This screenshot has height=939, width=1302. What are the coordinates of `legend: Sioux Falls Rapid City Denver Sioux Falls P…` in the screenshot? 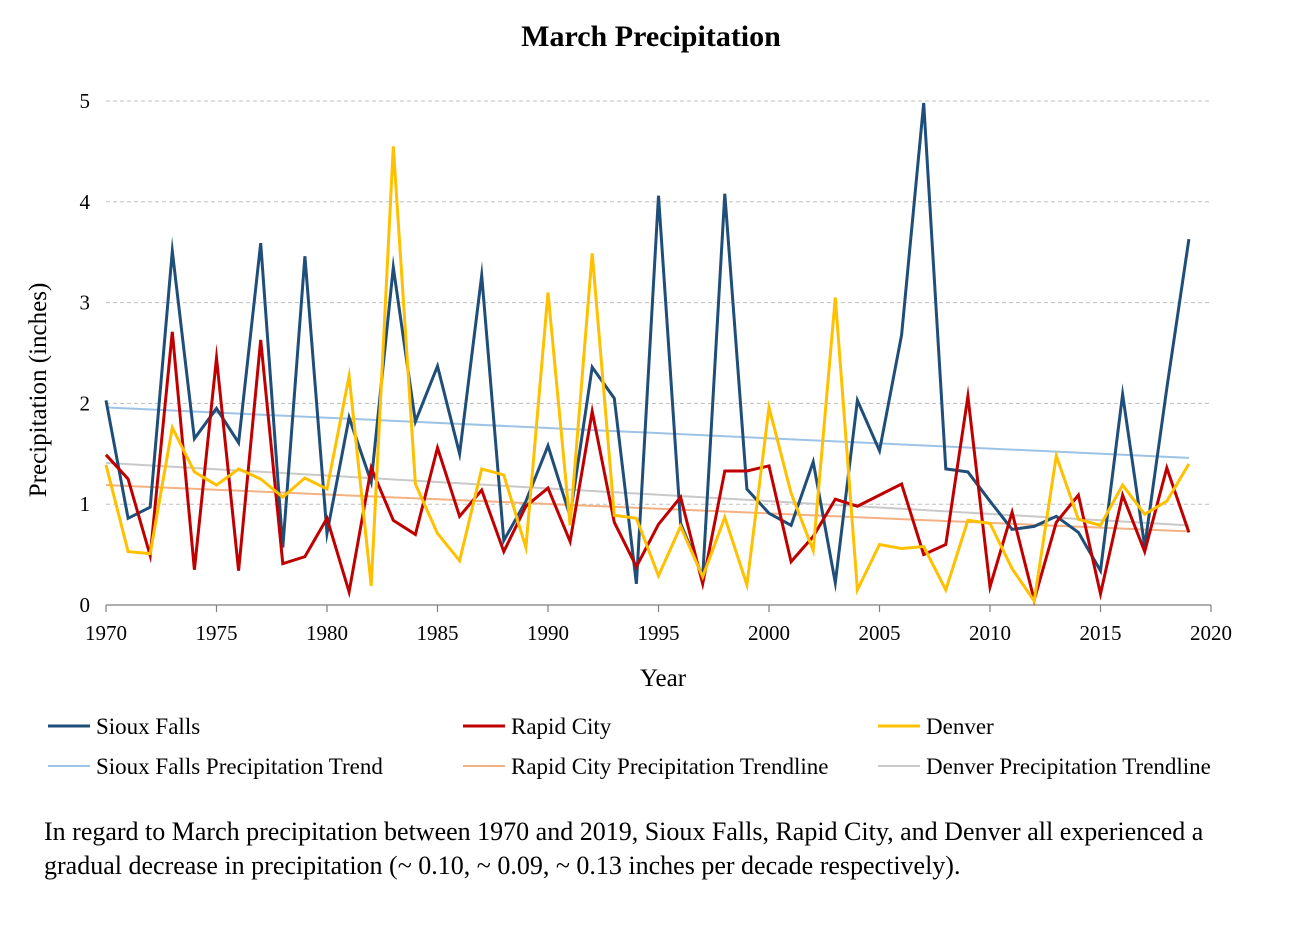 It's located at (629, 746).